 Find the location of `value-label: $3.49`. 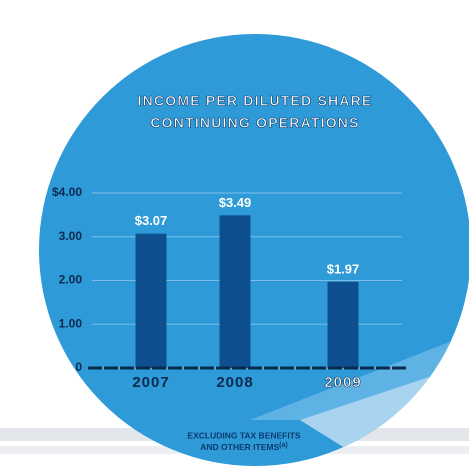

value-label: $3.49 is located at coordinates (235, 202).